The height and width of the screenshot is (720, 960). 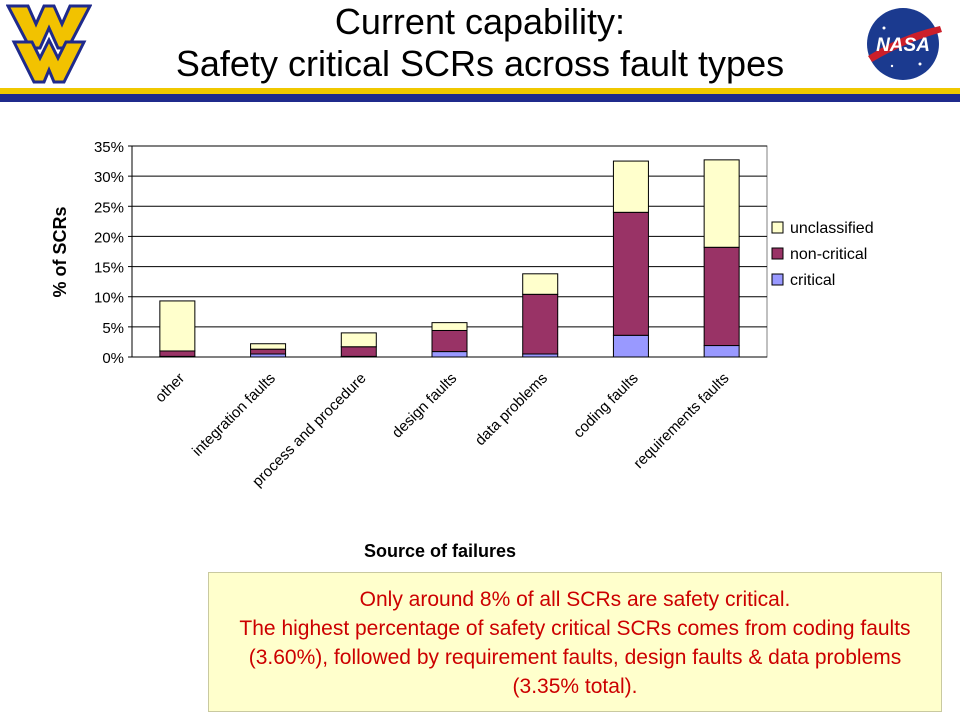 I want to click on slide-title-line1: Current capability:, so click(x=480, y=21).